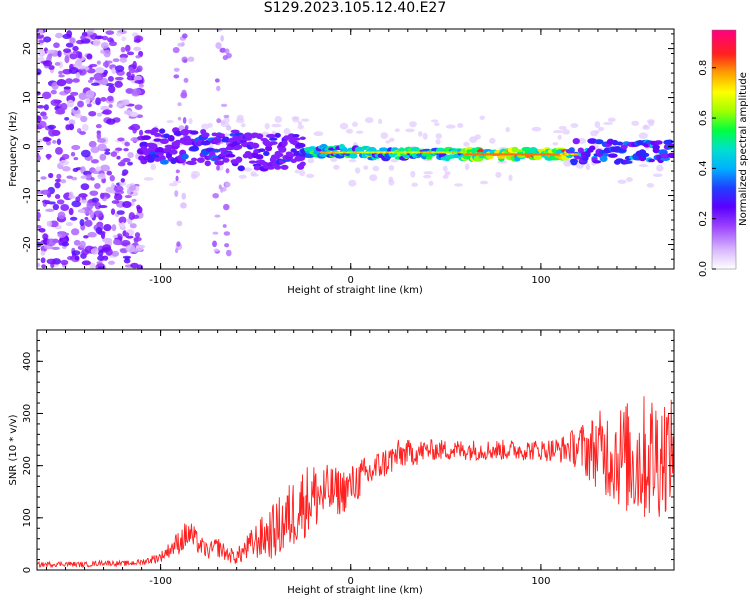 The image size is (750, 600). I want to click on spectrogram-y-tick-label: -20, so click(27, 244).